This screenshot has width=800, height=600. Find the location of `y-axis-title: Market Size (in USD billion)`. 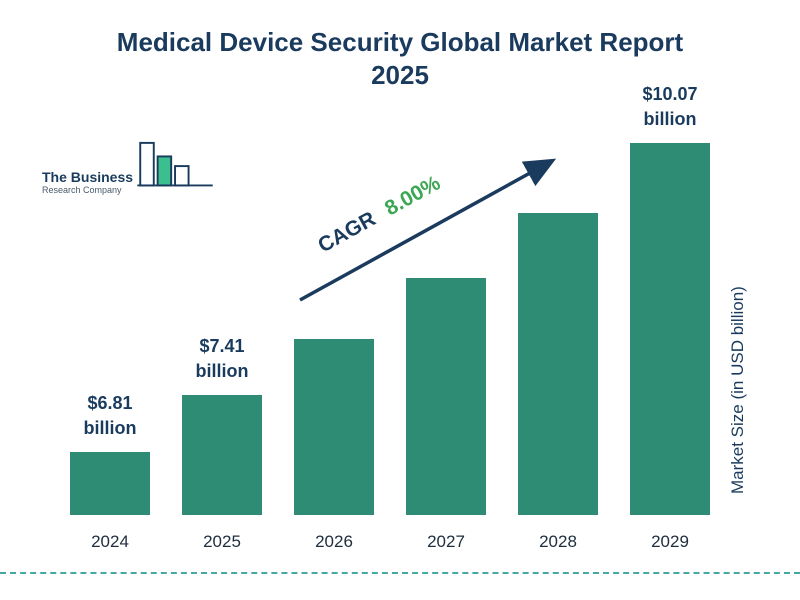

y-axis-title: Market Size (in USD billion) is located at coordinates (737, 390).